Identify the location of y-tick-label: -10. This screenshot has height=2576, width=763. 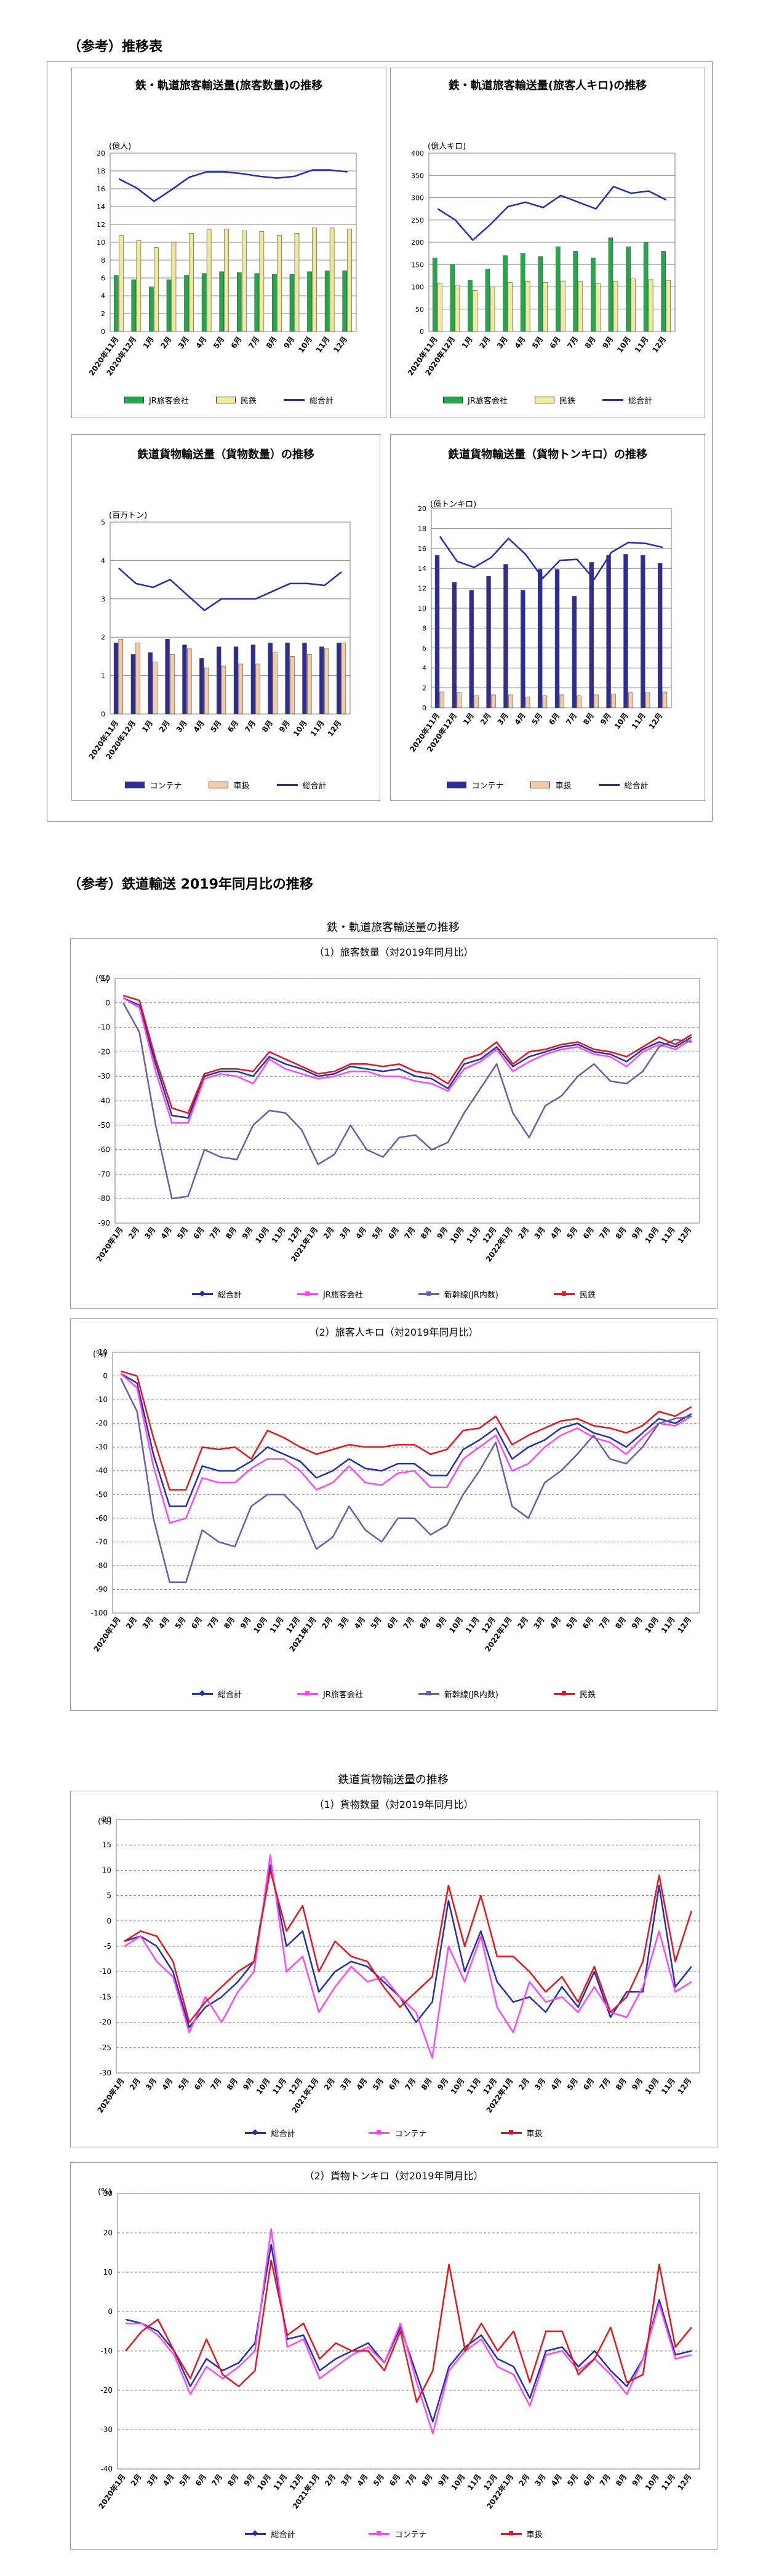
(104, 1027).